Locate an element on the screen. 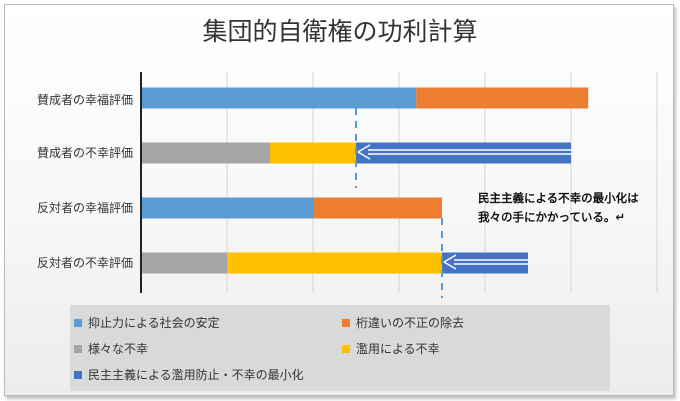 This screenshot has height=401, width=680. annotation-line: 我々の手にかかっている。↵ is located at coordinates (552, 217).